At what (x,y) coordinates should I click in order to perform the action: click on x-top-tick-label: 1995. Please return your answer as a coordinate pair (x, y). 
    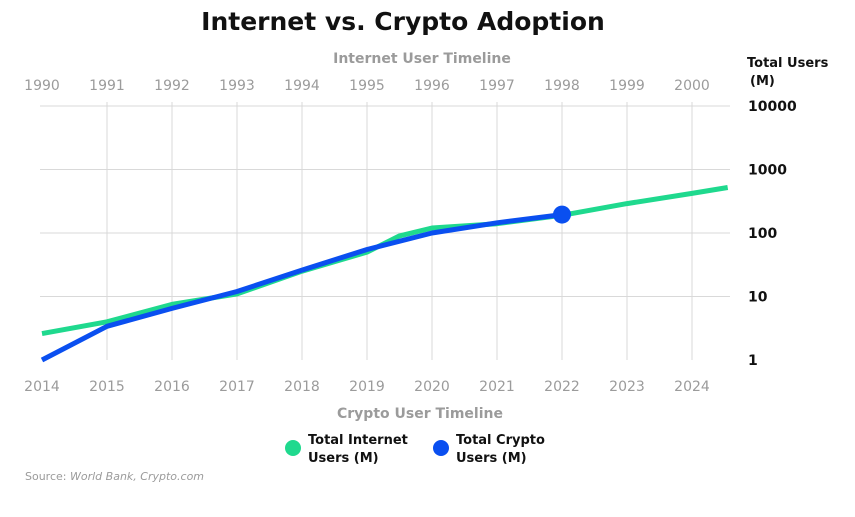
    Looking at the image, I should click on (367, 86).